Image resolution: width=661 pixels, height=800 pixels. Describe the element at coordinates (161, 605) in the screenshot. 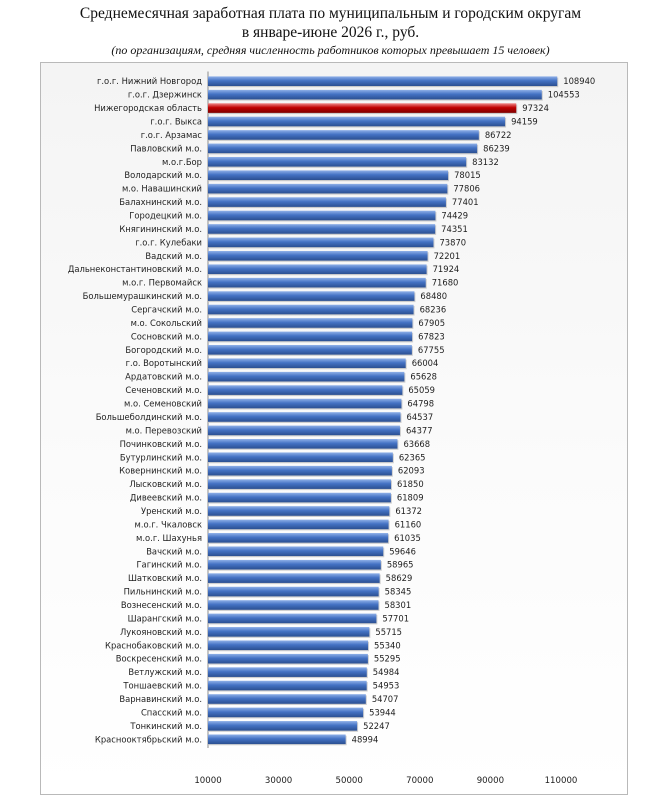

I see `category-label: Вознесенский м.о.` at that location.